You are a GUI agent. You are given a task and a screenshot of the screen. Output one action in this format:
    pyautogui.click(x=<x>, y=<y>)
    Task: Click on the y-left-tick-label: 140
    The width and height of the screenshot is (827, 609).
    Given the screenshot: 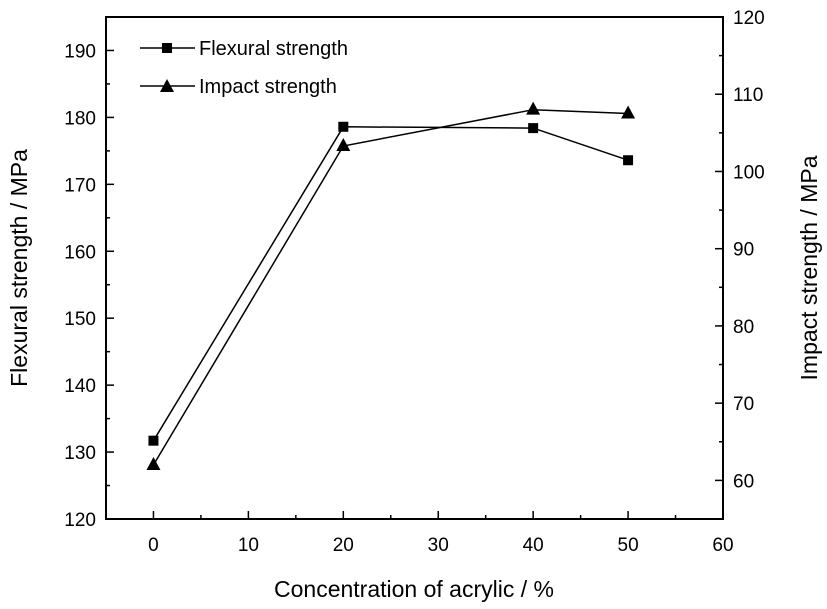 What is the action you would take?
    pyautogui.click(x=80, y=386)
    